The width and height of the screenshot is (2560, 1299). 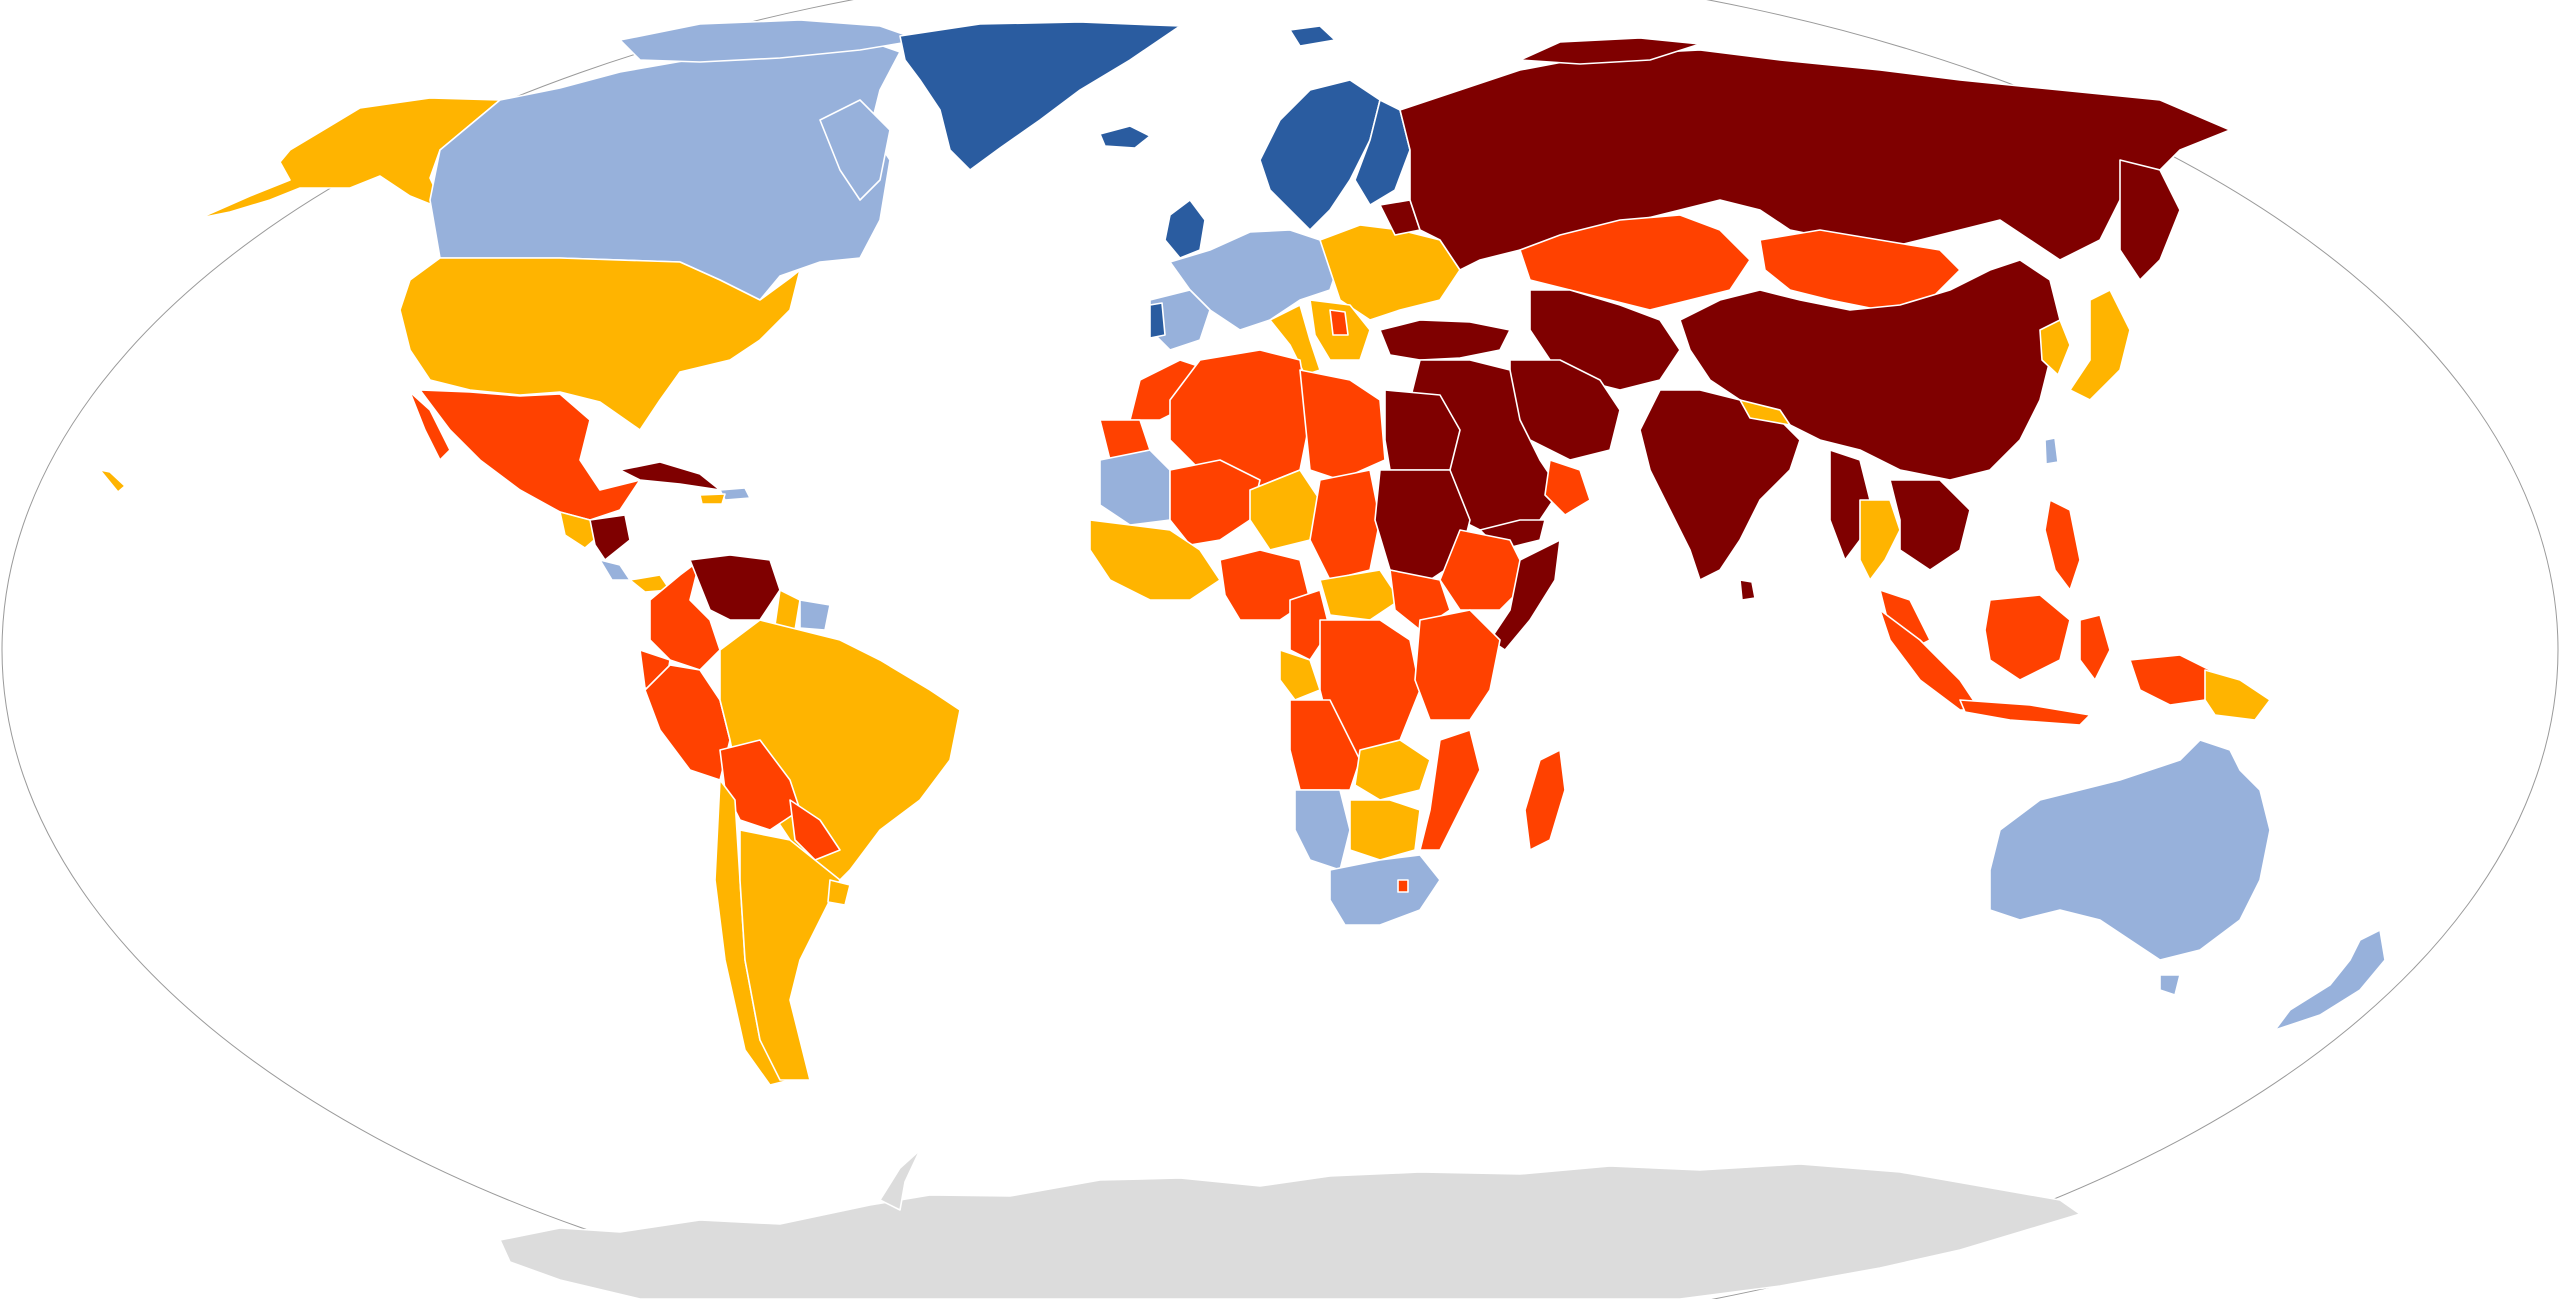 What do you see at coordinates (1403, 886) in the screenshot?
I see `region-lesotho` at bounding box center [1403, 886].